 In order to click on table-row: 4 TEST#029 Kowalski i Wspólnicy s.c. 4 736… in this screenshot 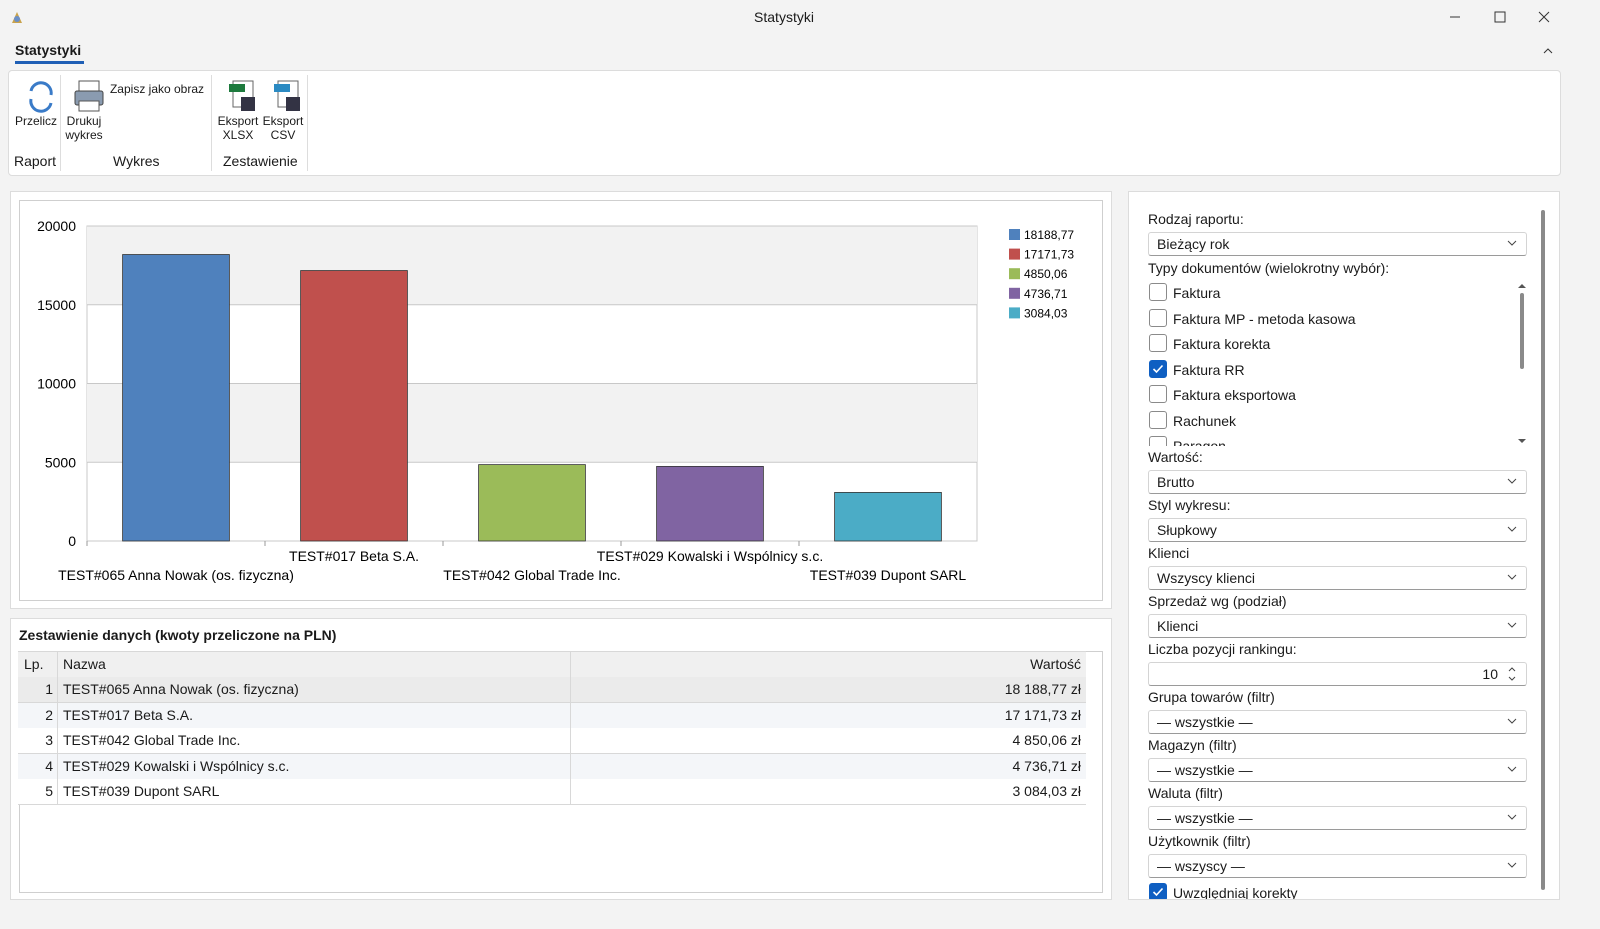, I will do `click(552, 766)`.